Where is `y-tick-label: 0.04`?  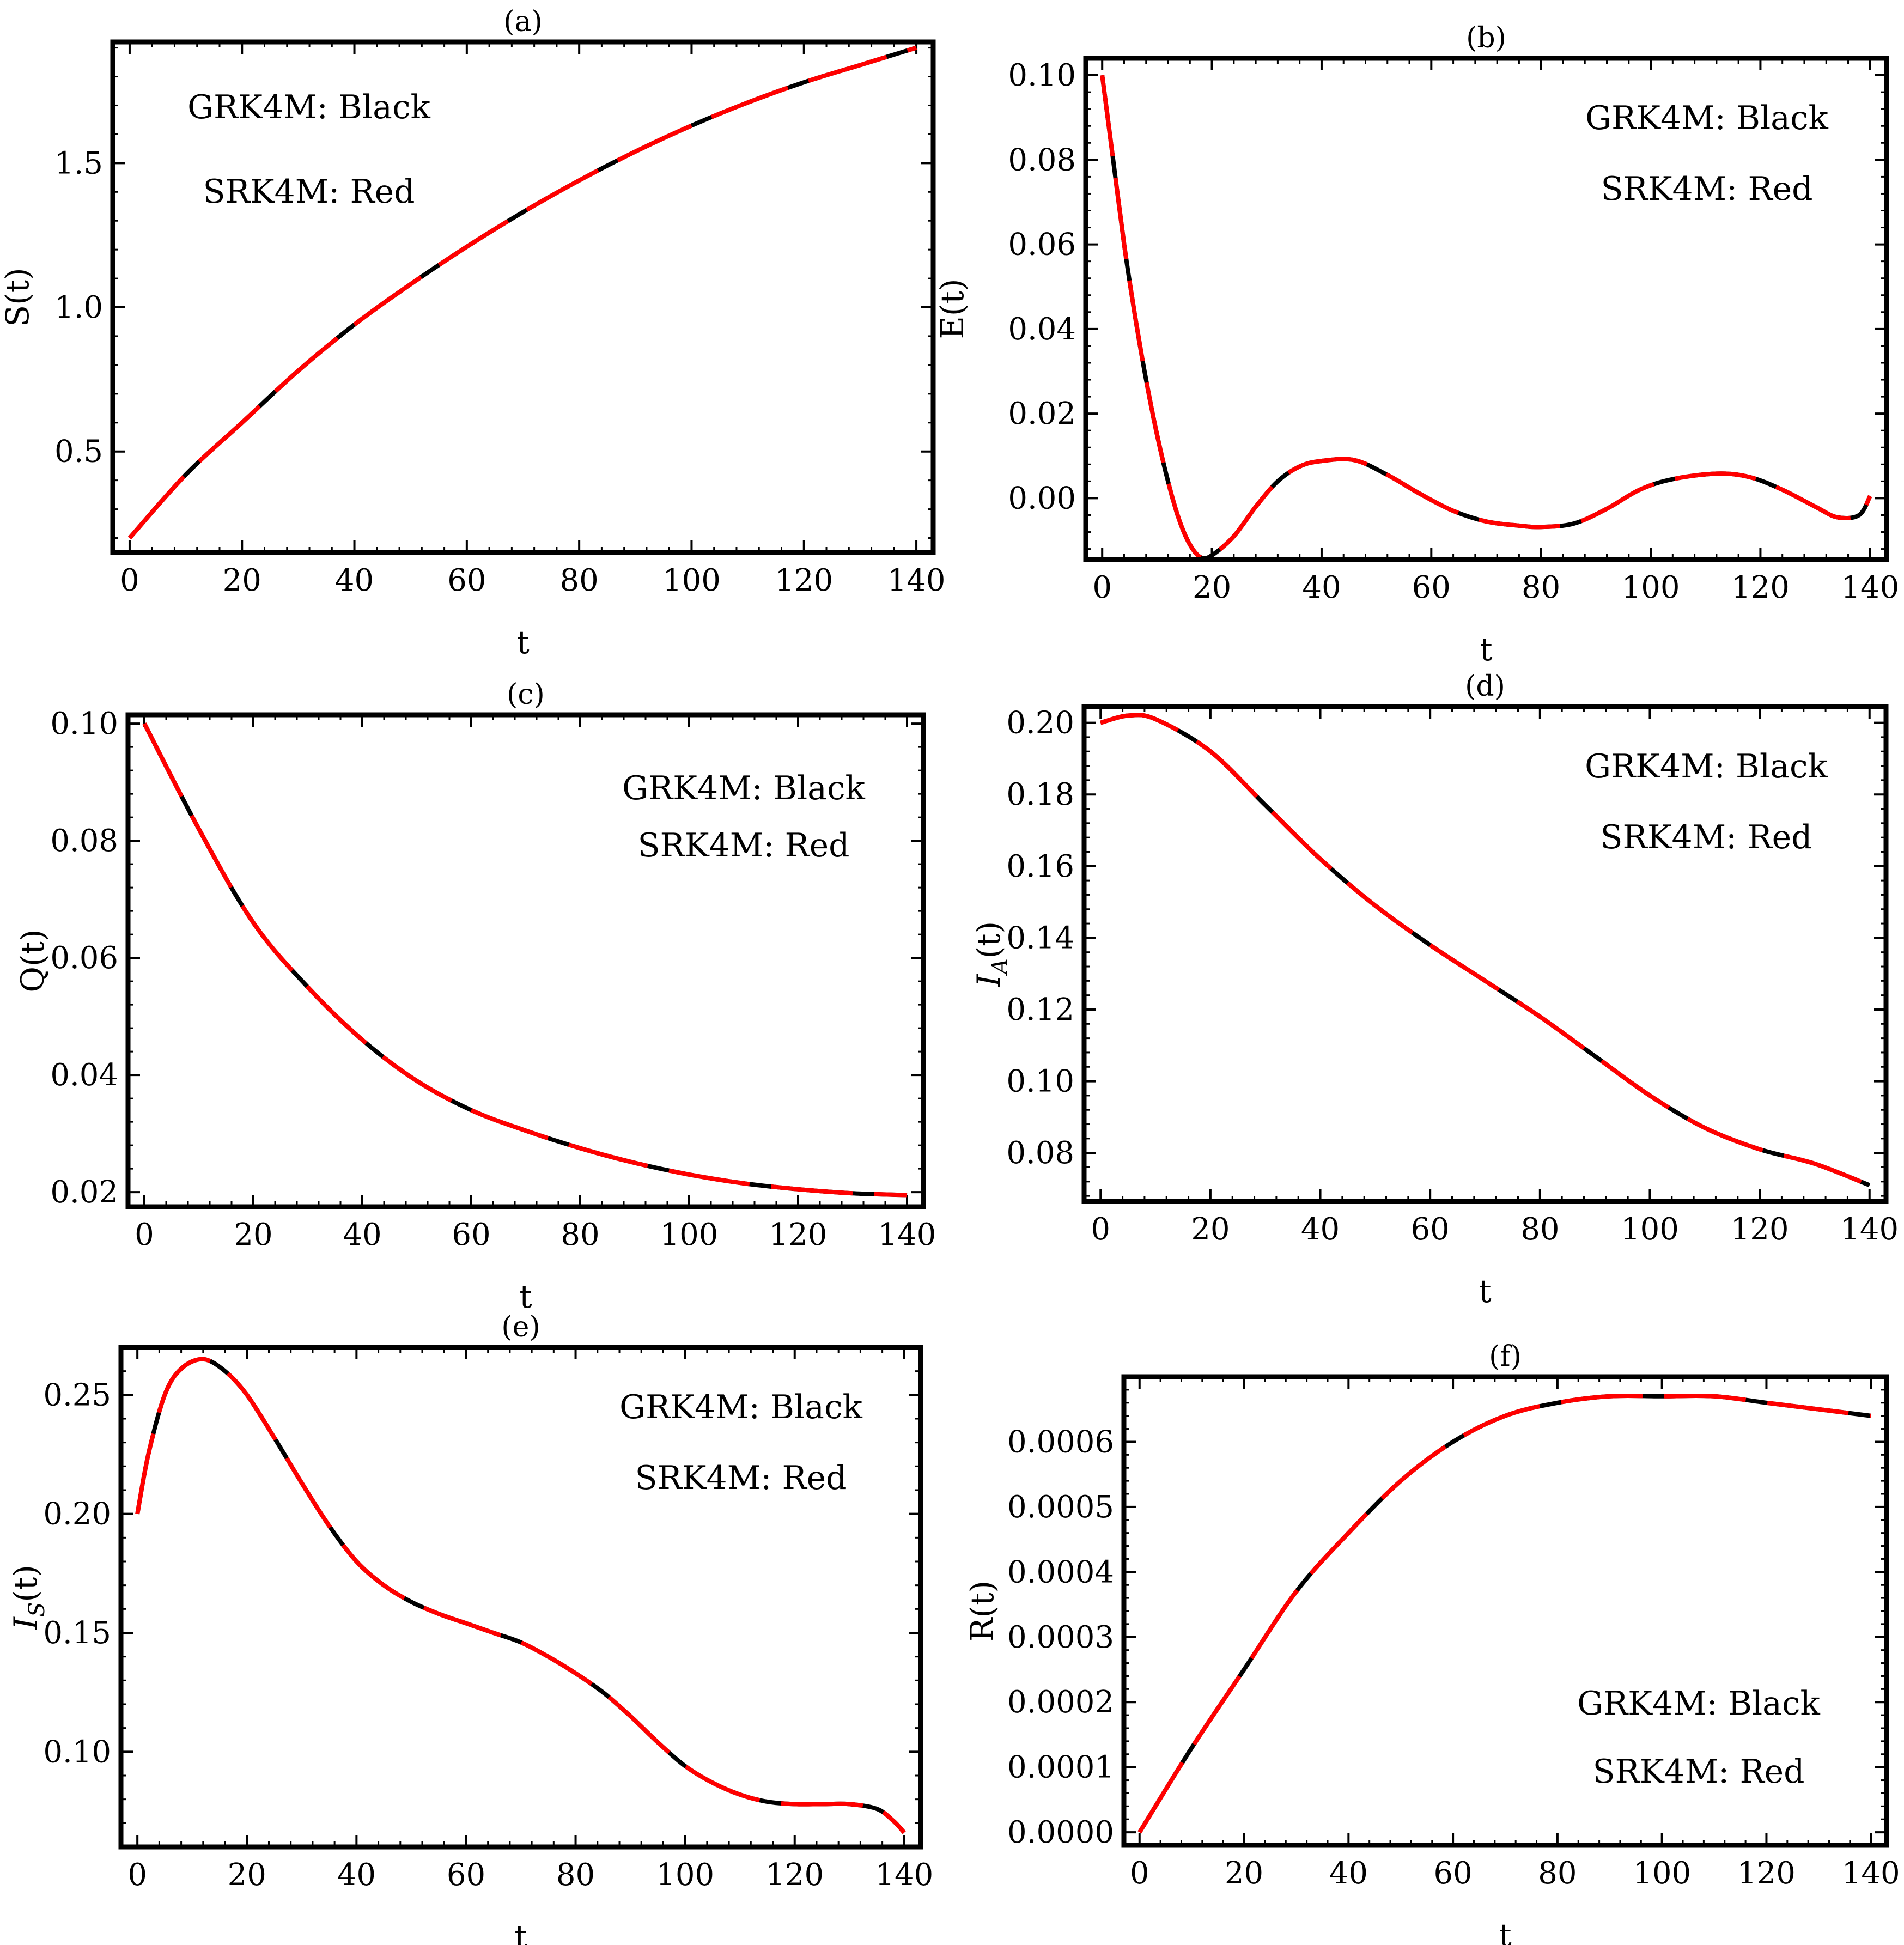
y-tick-label: 0.04 is located at coordinates (84, 1075).